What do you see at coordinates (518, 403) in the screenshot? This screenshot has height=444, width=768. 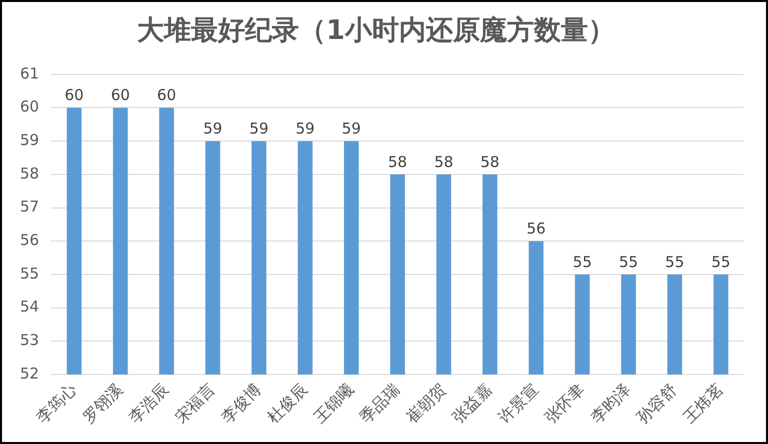 I see `x-tick-label: 许景宣` at bounding box center [518, 403].